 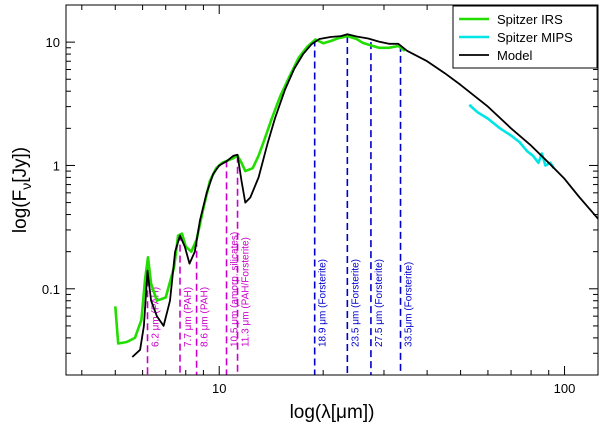 I want to click on legend: Spitzer IRS Spitzer MIPS Model, so click(x=525, y=37).